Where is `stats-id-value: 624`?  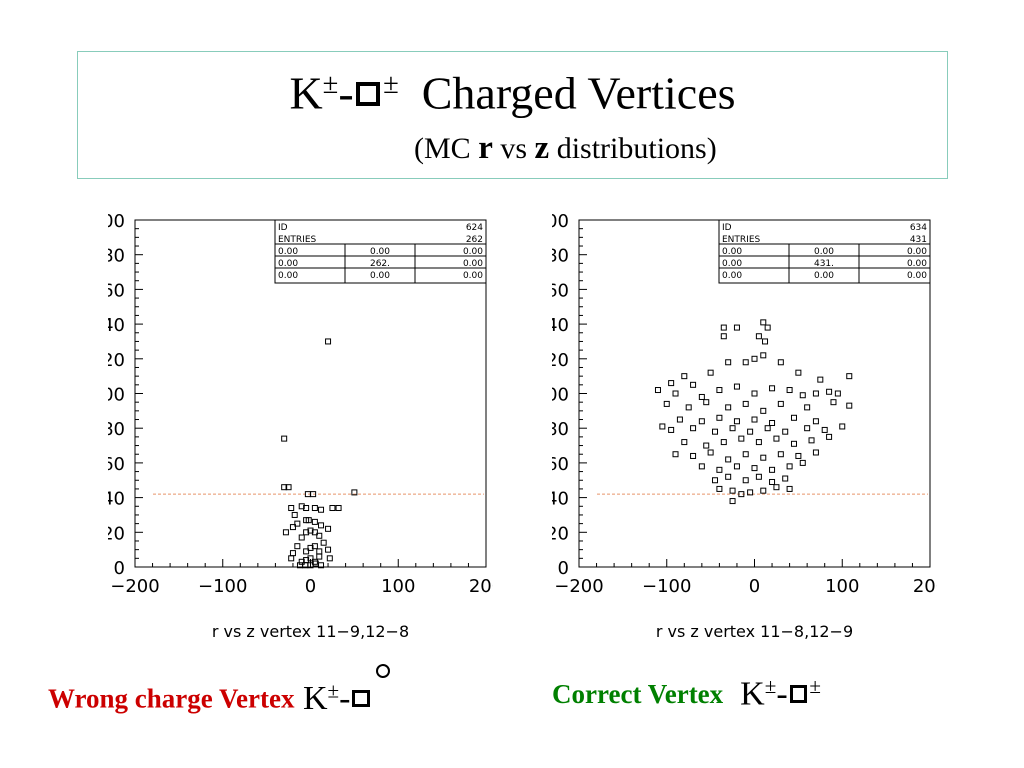
stats-id-value: 624 is located at coordinates (474, 228).